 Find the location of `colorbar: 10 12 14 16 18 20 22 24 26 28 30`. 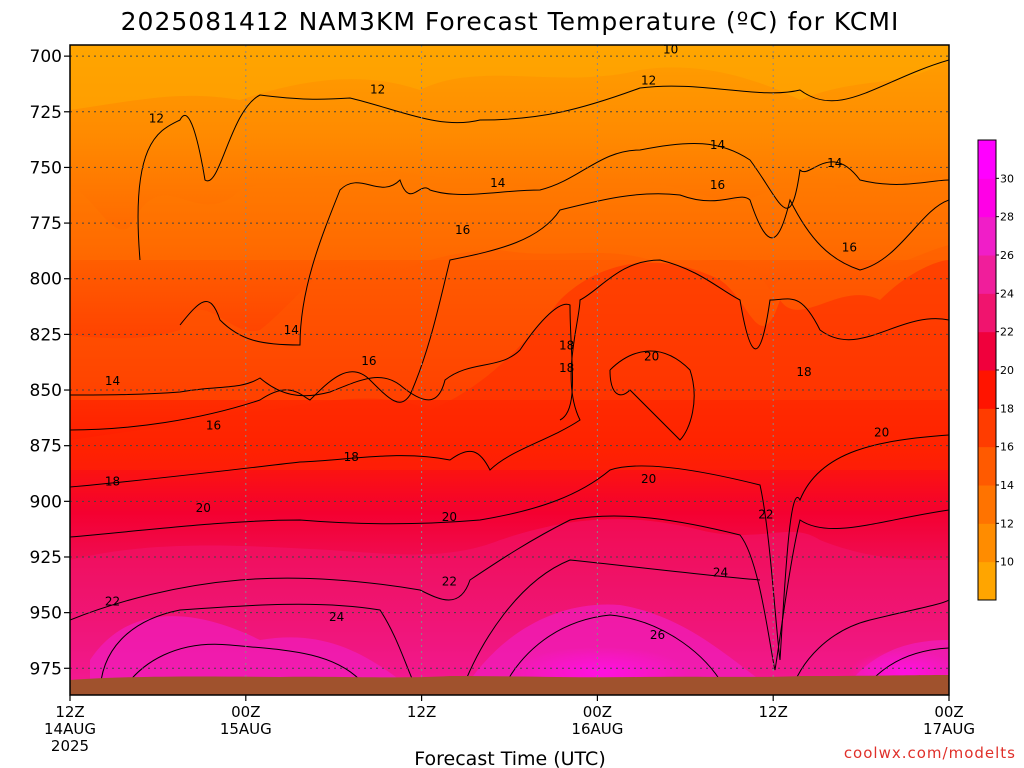

colorbar: 10 12 14 16 18 20 22 24 26 28 30 is located at coordinates (995, 370).